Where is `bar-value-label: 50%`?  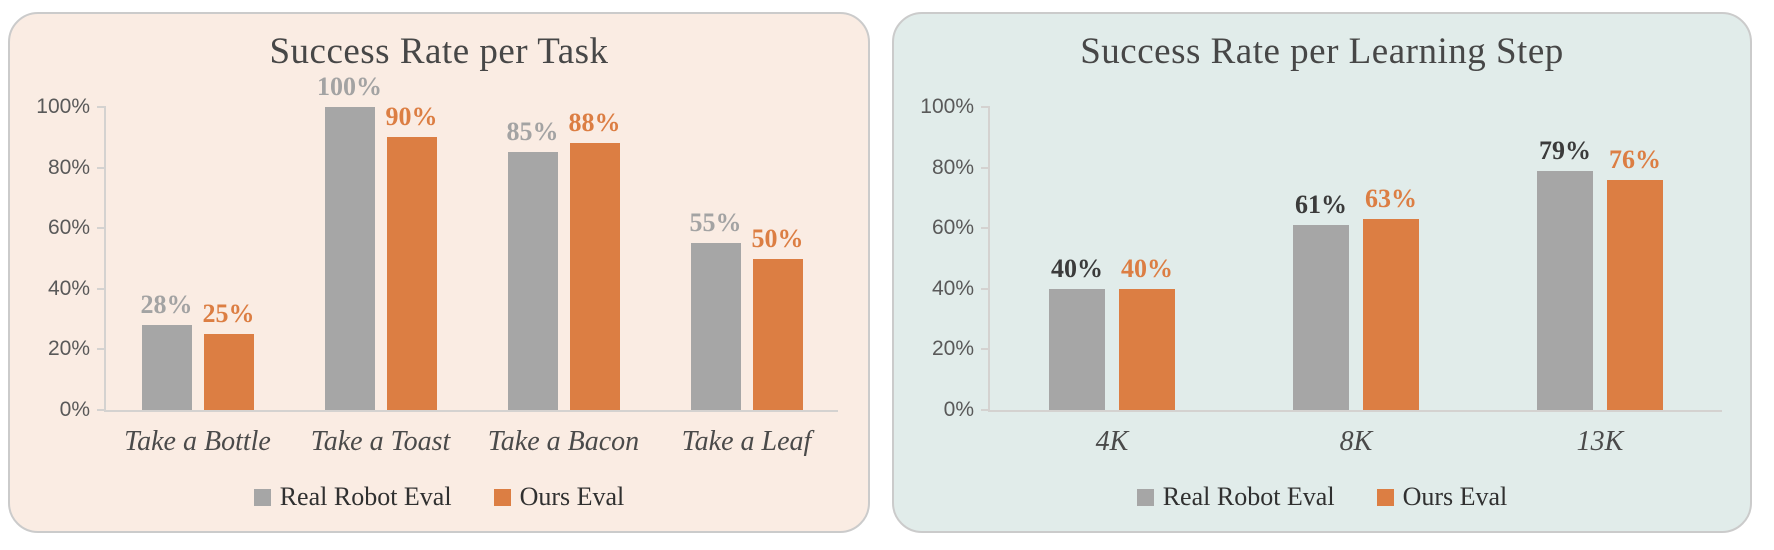
bar-value-label: 50% is located at coordinates (777, 238).